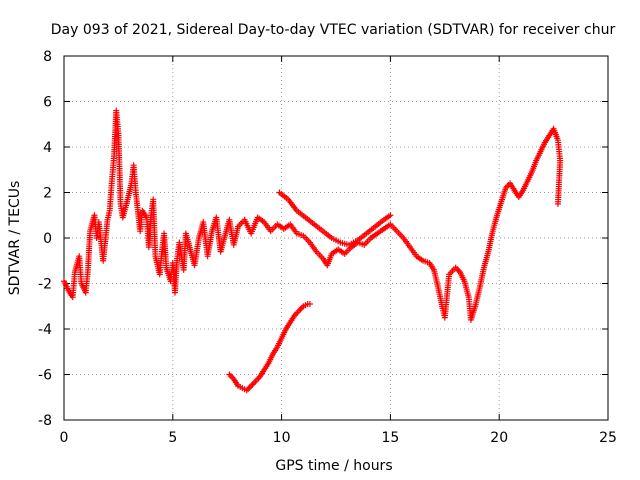  I want to click on y-axis-label: SDTVAR / TECUs, so click(15, 238).